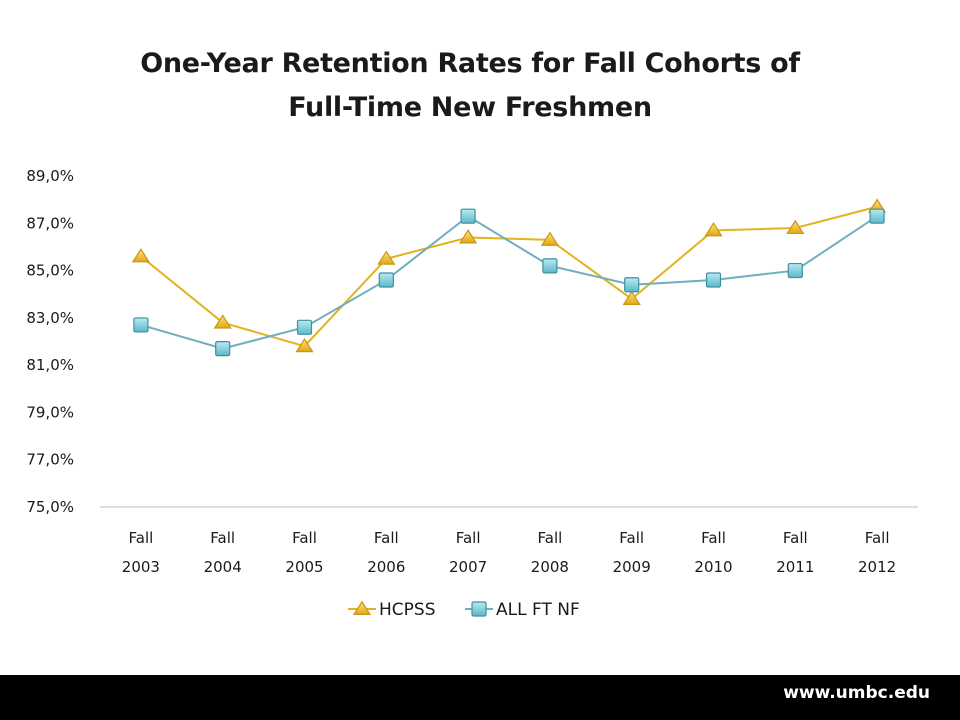  What do you see at coordinates (480, 697) in the screenshot?
I see `footer-bar: www.umbc.edu` at bounding box center [480, 697].